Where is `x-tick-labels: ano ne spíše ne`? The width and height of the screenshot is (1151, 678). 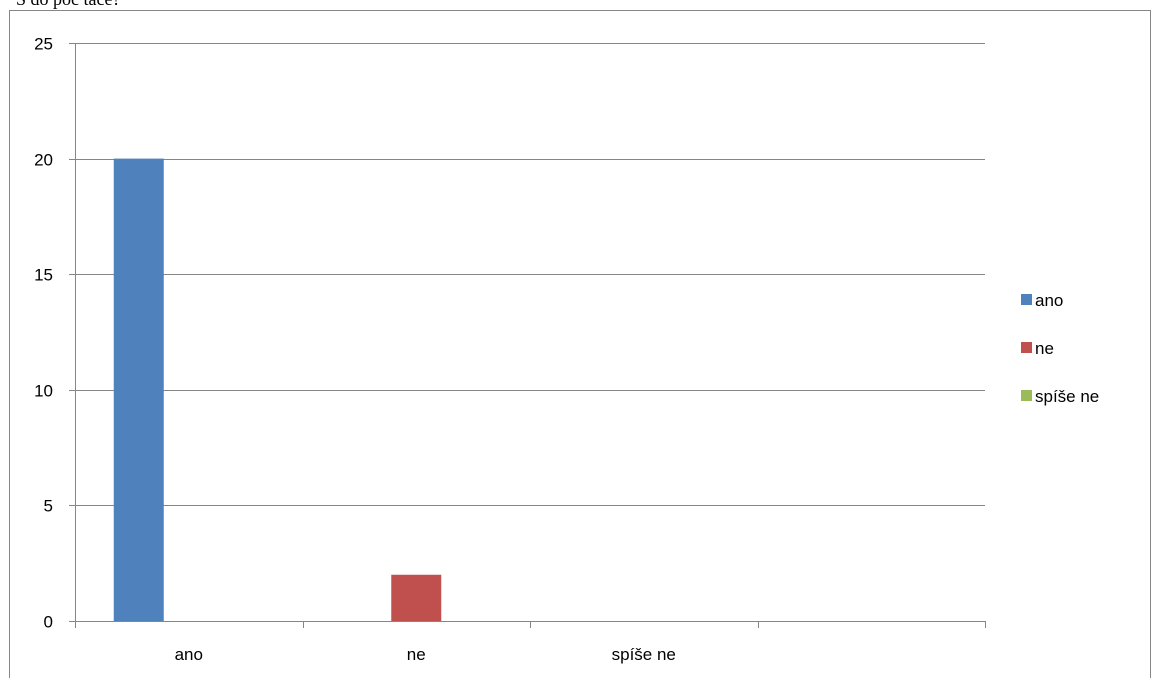 x-tick-labels: ano ne spíše ne is located at coordinates (425, 654).